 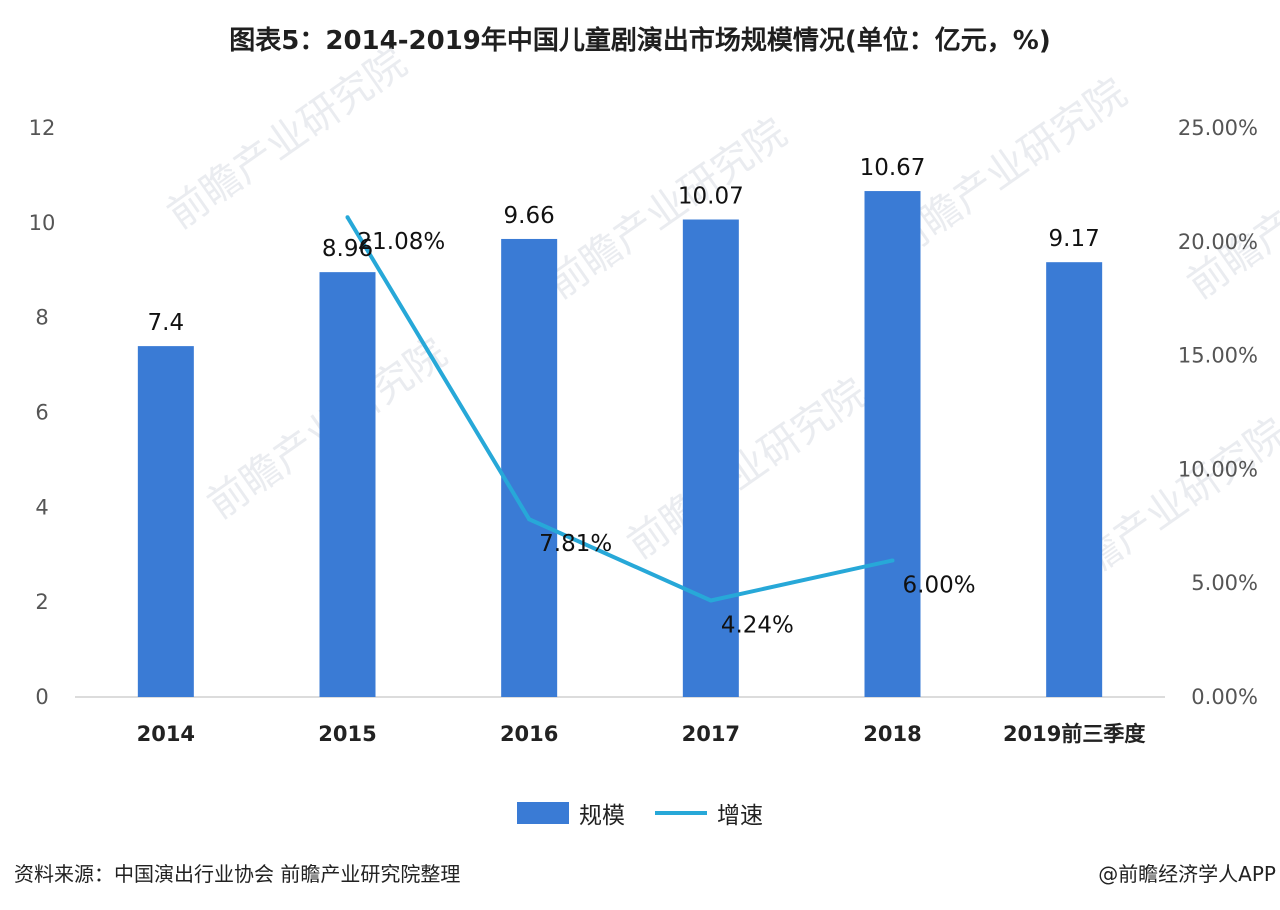 I want to click on bar-value-label: 7.4, so click(x=166, y=323).